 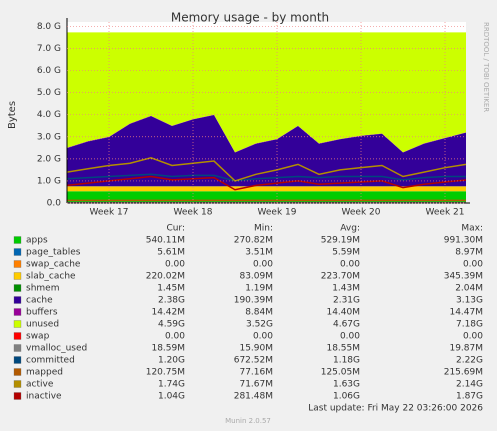 What do you see at coordinates (263, 229) in the screenshot?
I see `stat-header: Min:` at bounding box center [263, 229].